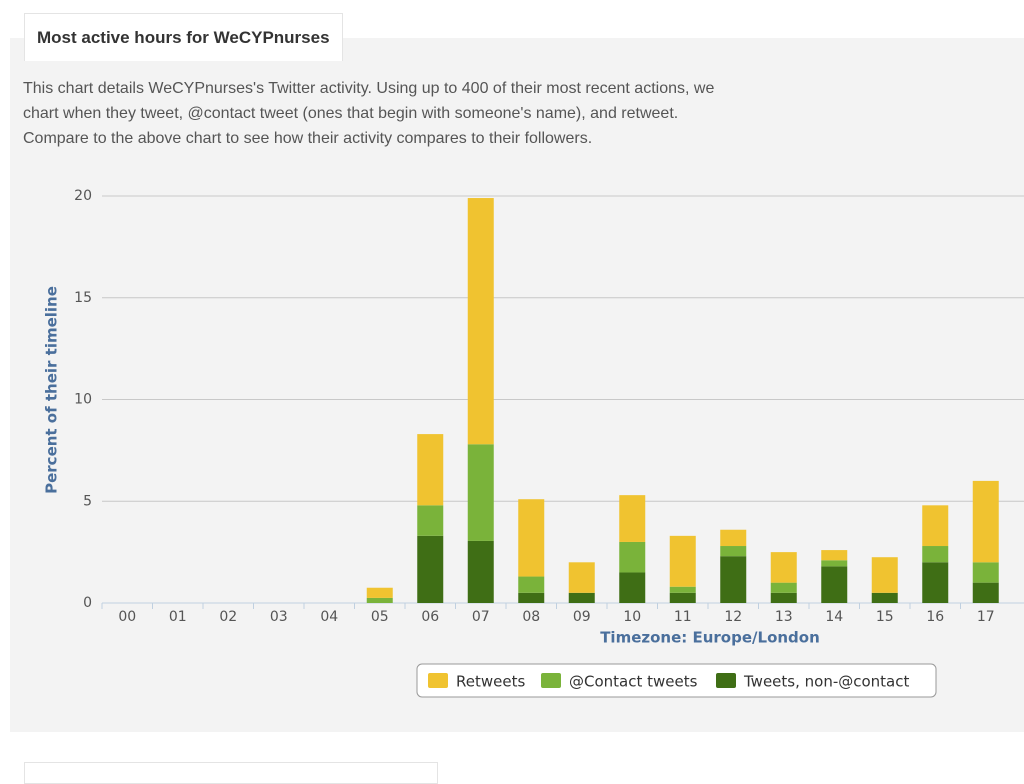  What do you see at coordinates (531, 617) in the screenshot?
I see `x-tick-label: 08` at bounding box center [531, 617].